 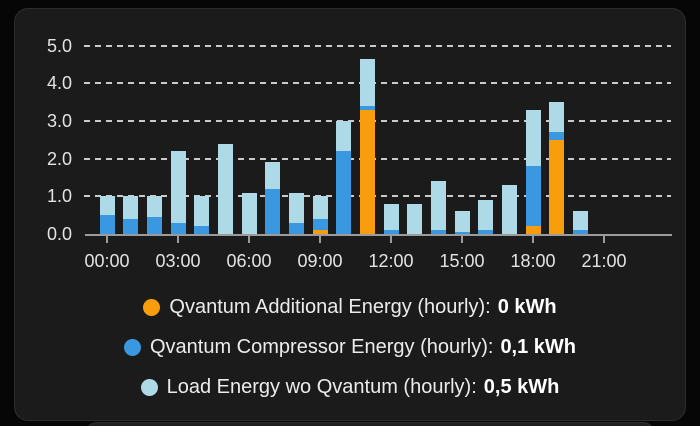 I want to click on x-axis-label: 18:00, so click(x=533, y=261).